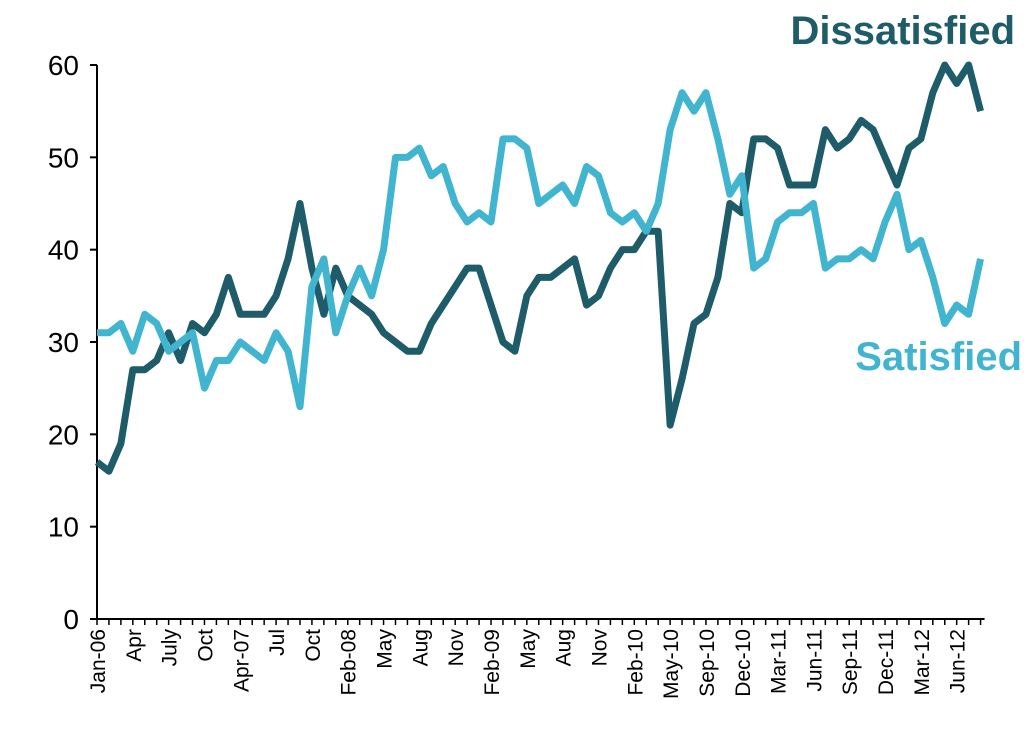 The image size is (1031, 731). I want to click on x-tick-label: Sep-10, so click(707, 663).